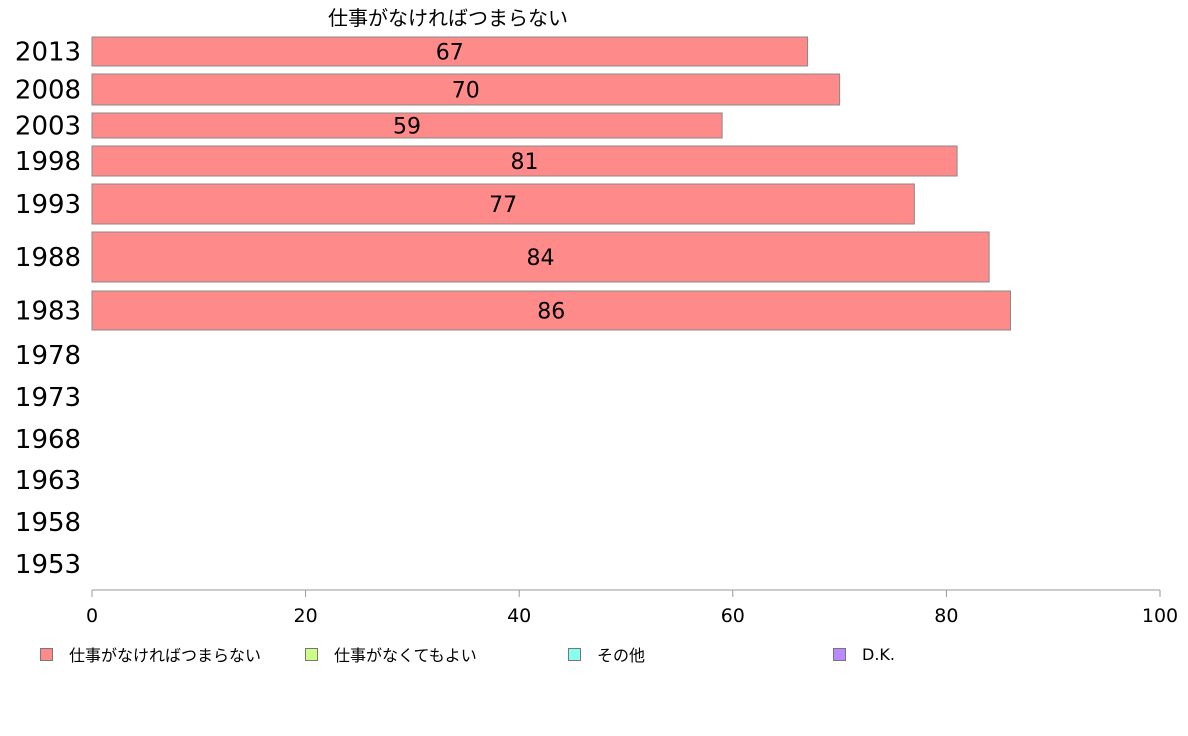  I want to click on bar-value-label: 59, so click(407, 127).